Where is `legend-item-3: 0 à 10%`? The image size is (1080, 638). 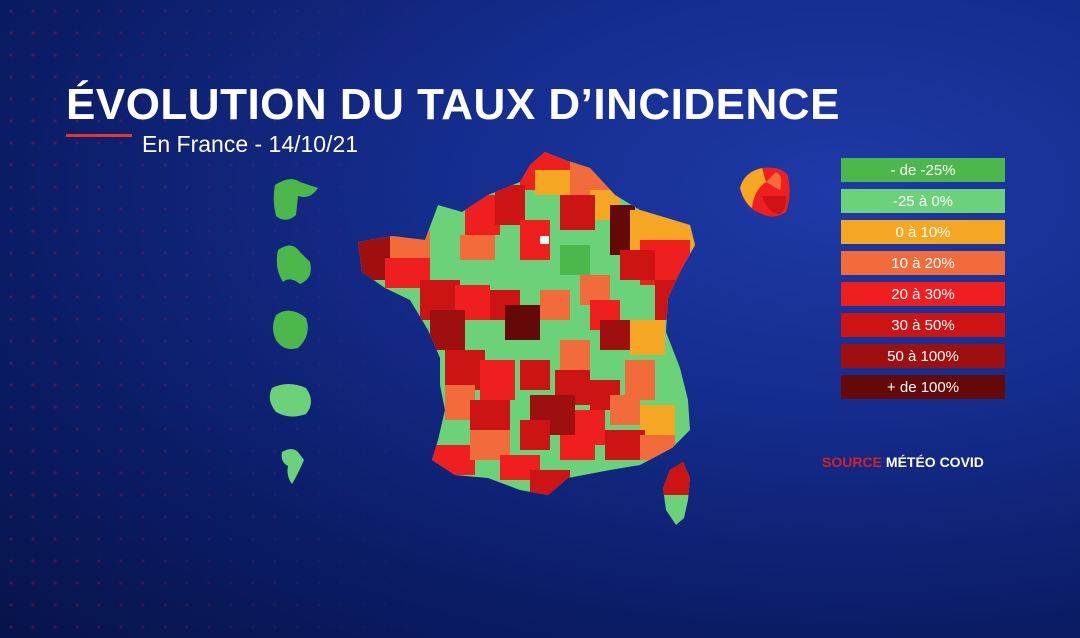
legend-item-3: 0 à 10% is located at coordinates (923, 232).